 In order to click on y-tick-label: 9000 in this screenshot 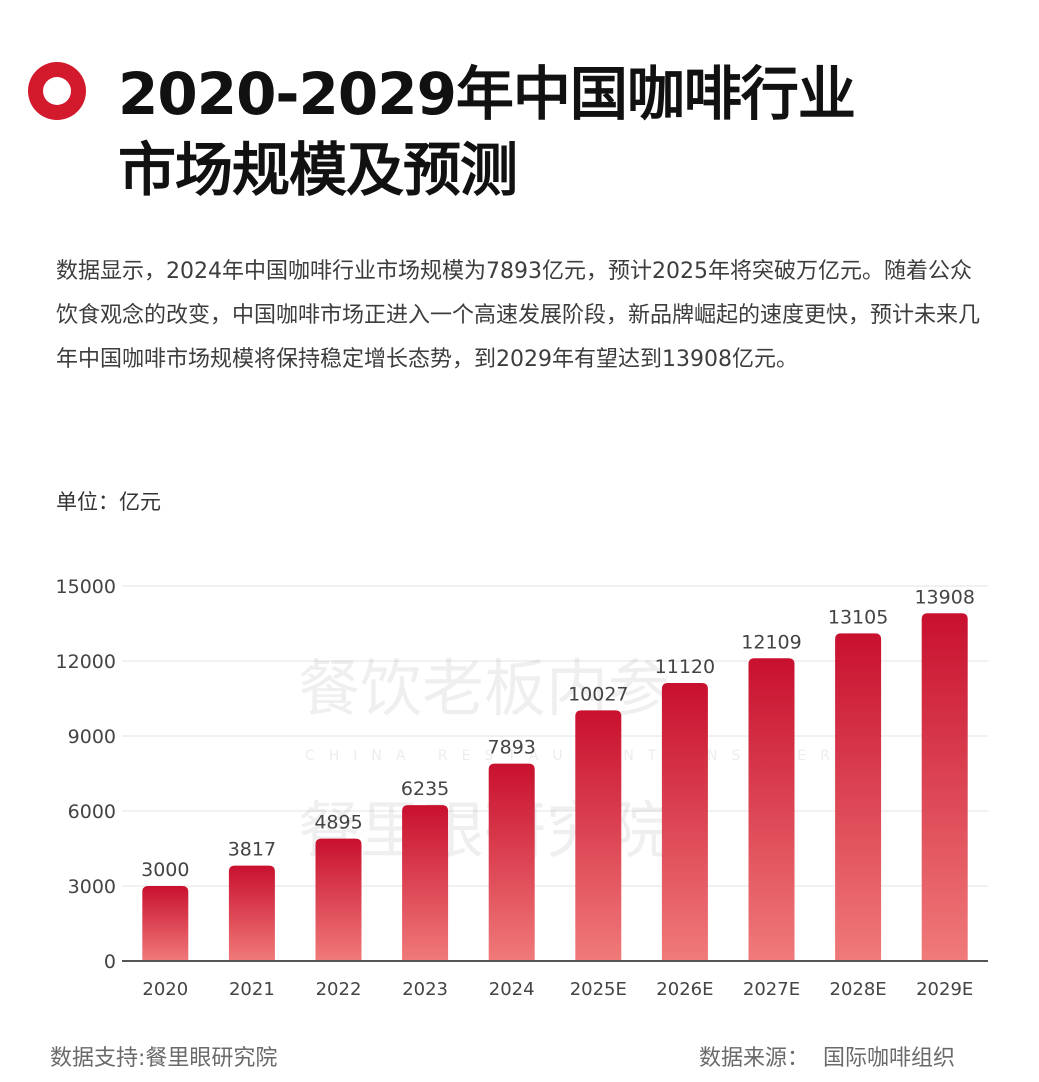, I will do `click(92, 737)`.